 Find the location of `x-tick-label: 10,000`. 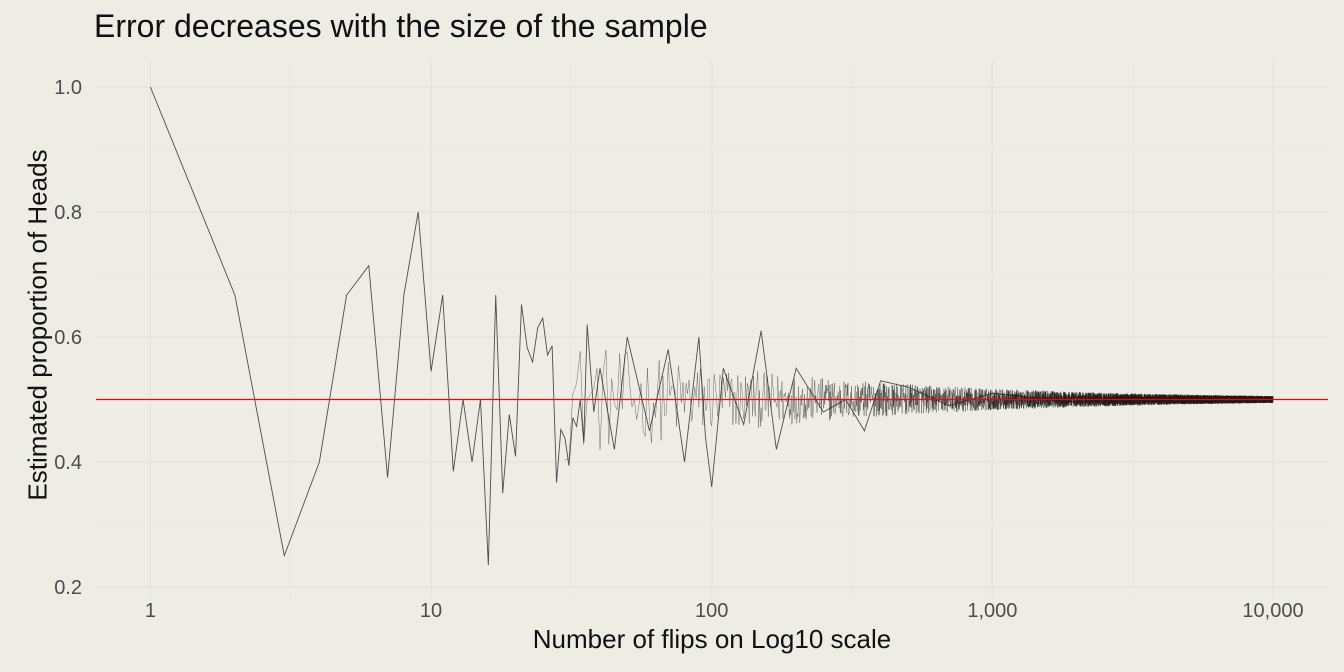

x-tick-label: 10,000 is located at coordinates (1272, 611).